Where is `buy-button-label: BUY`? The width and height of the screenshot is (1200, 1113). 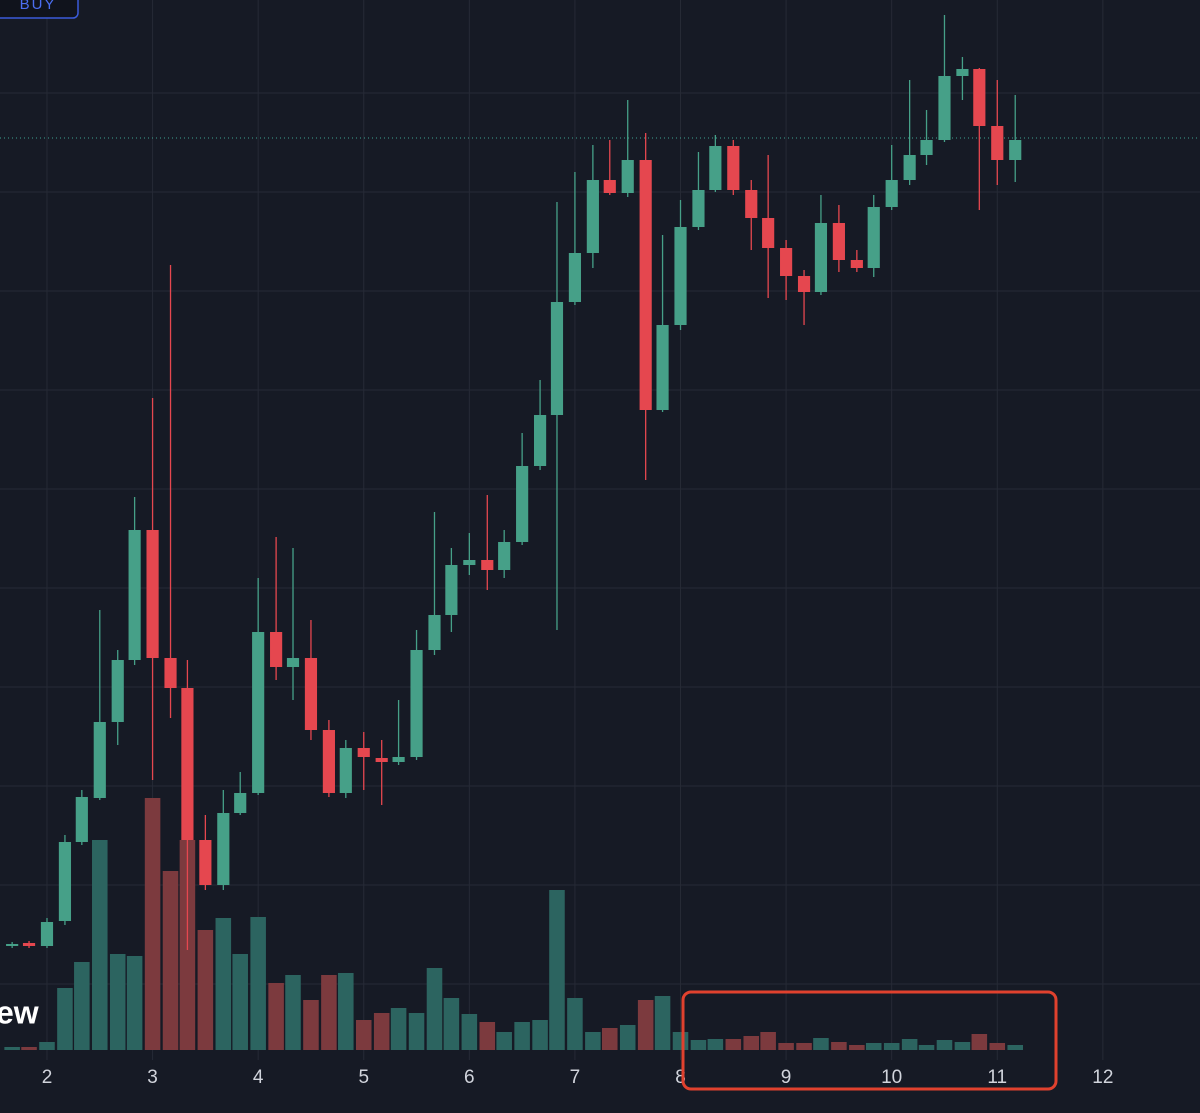 buy-button-label: BUY is located at coordinates (38, 6).